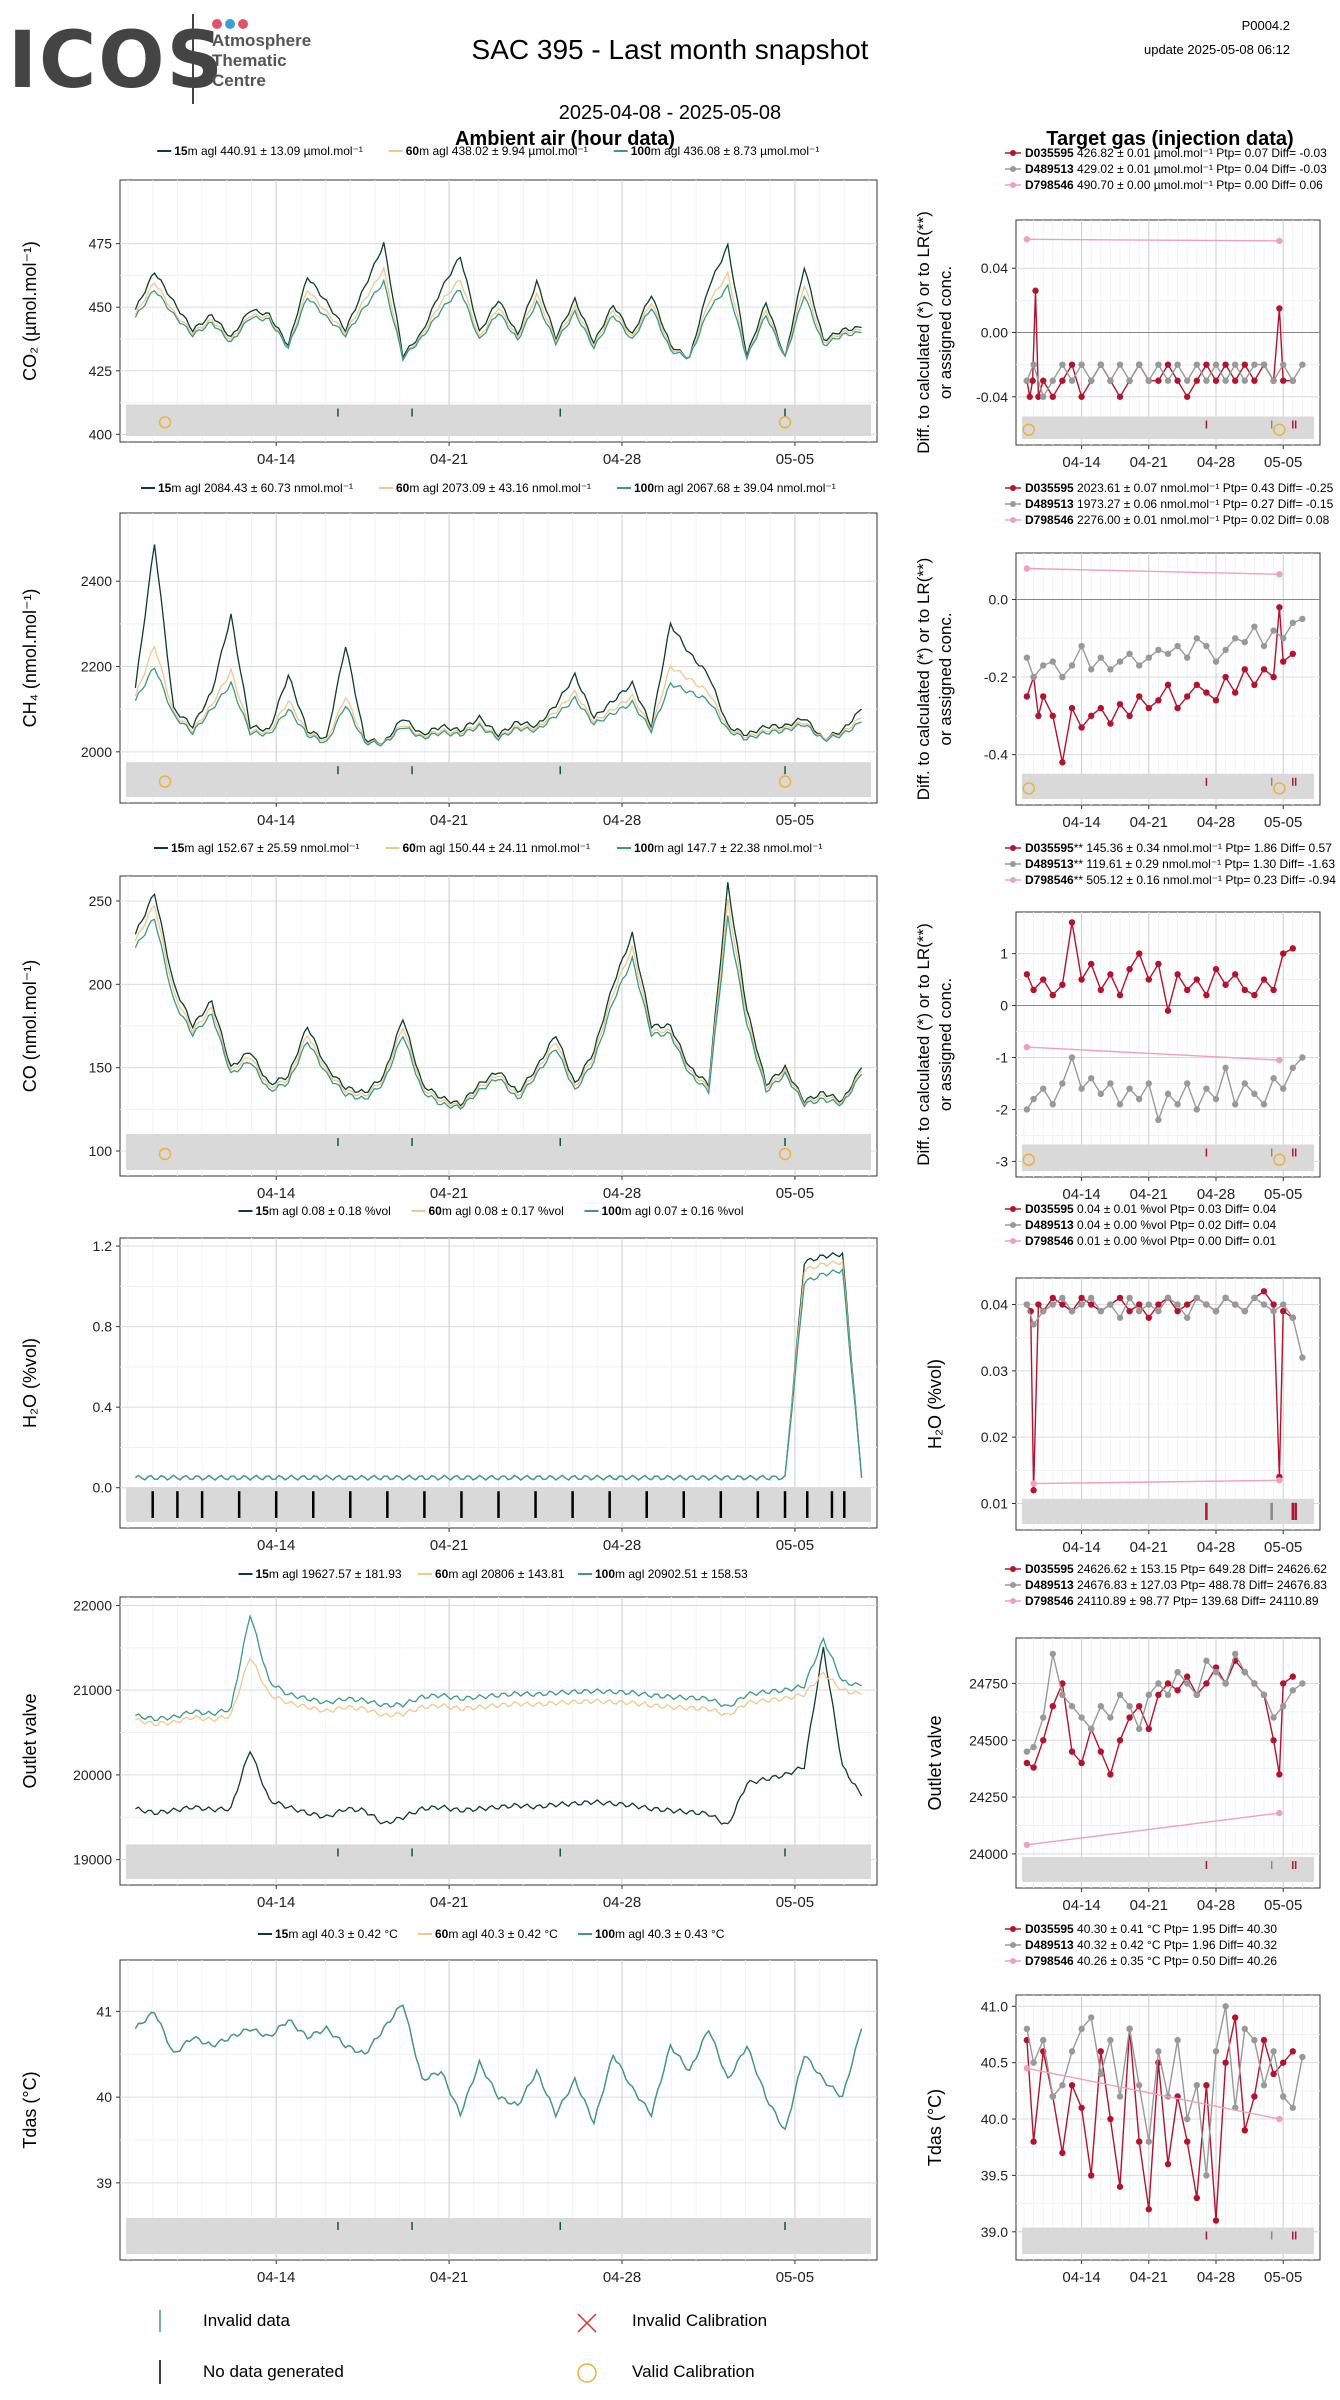 This screenshot has height=2400, width=1340. Describe the element at coordinates (273, 2371) in the screenshot. I see `no-data-label: No data generated` at that location.